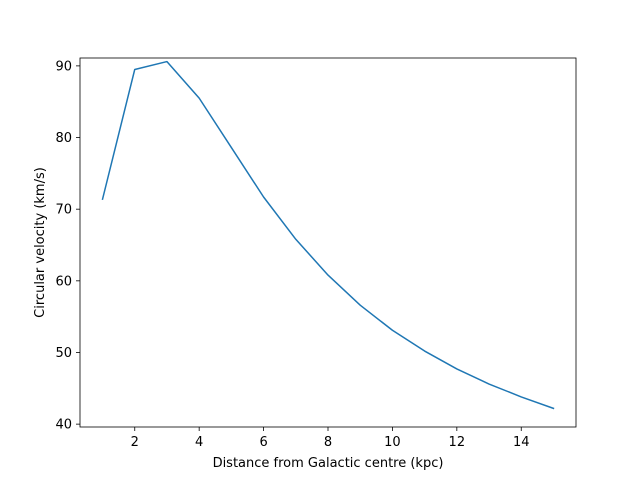 This screenshot has height=480, width=640. I want to click on x-tick-label: 2, so click(135, 442).